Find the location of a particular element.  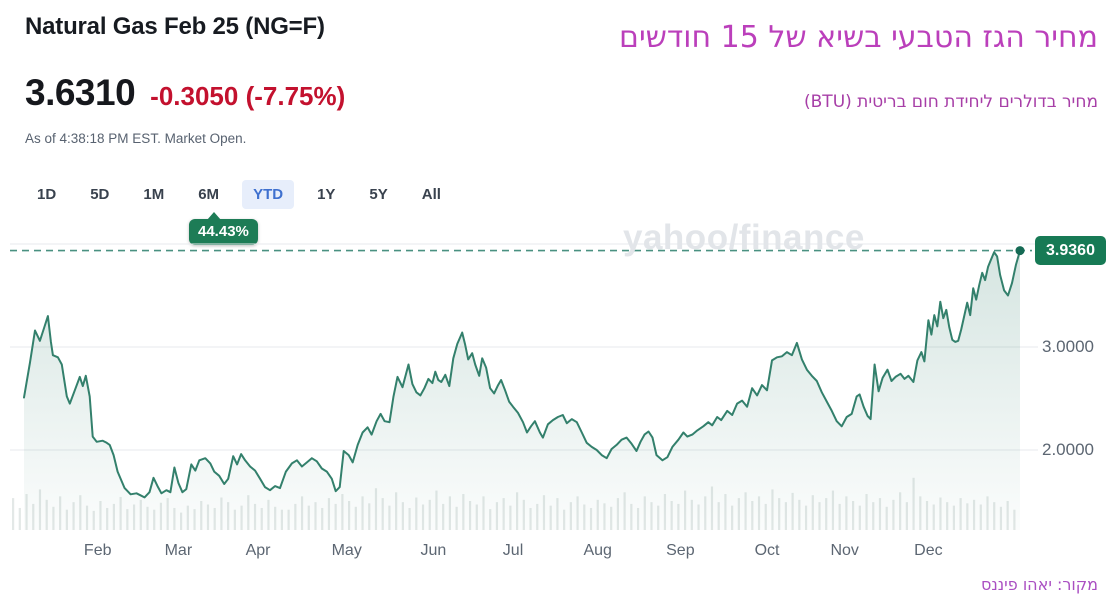

source-credit: מקור: יאהו פיננס is located at coordinates (1039, 584).